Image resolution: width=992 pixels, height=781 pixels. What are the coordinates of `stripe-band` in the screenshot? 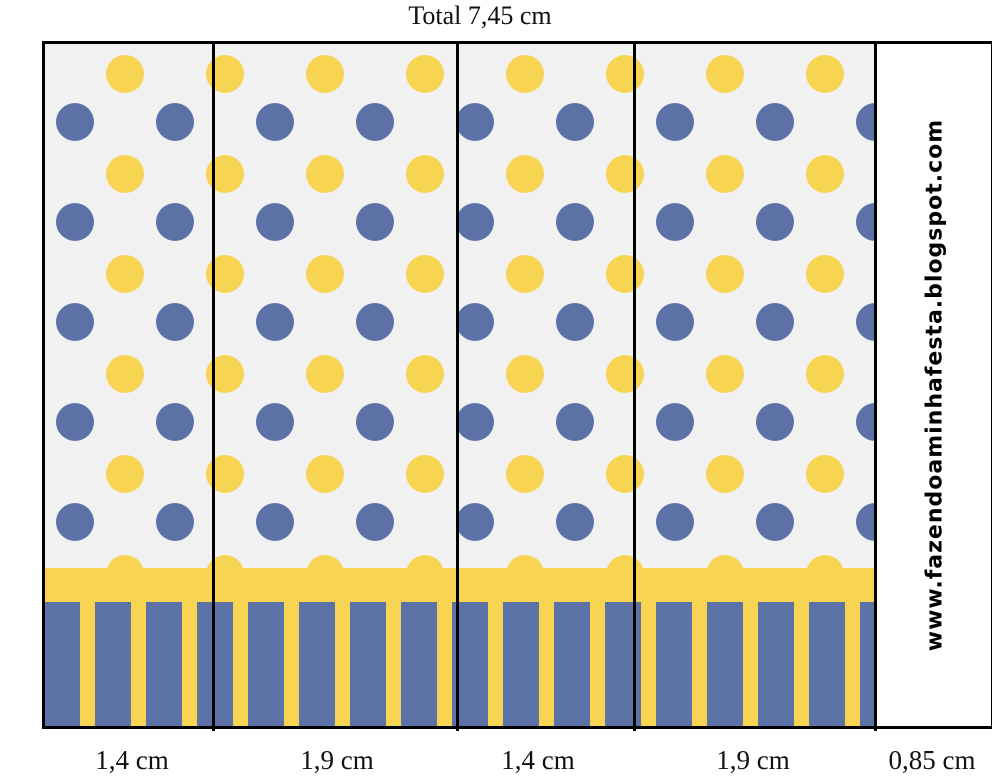 It's located at (459, 665).